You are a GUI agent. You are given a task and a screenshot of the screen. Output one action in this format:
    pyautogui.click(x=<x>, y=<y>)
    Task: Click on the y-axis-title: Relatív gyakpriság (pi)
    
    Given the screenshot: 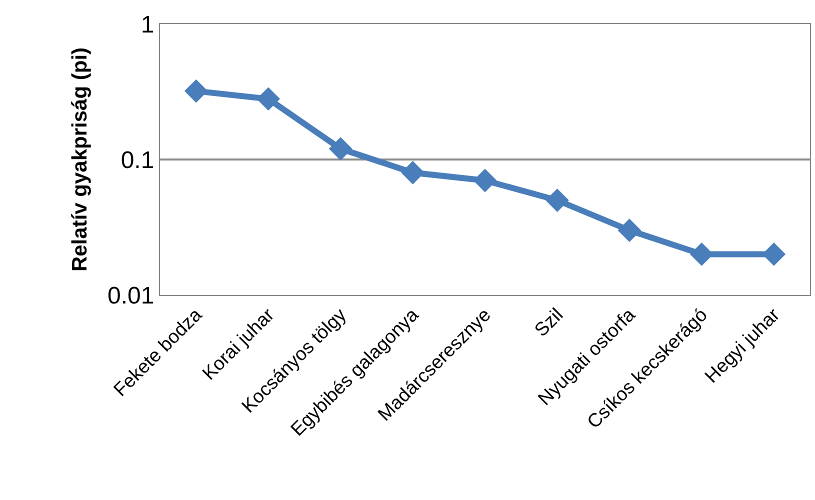 What is the action you would take?
    pyautogui.click(x=80, y=159)
    